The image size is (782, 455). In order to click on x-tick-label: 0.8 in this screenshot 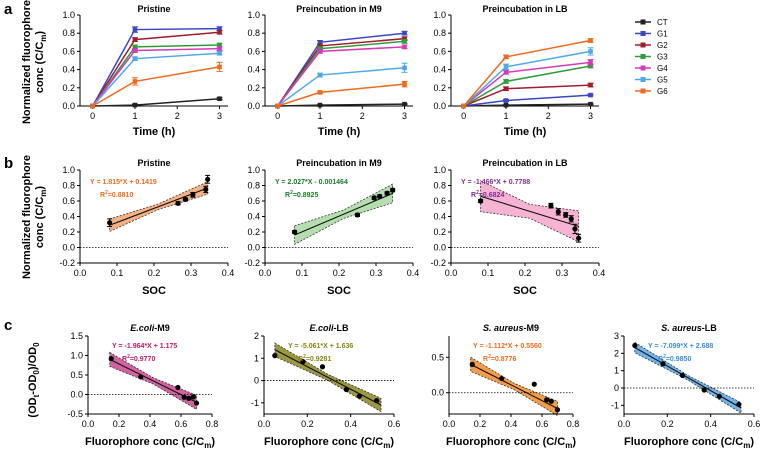, I will do `click(212, 424)`.